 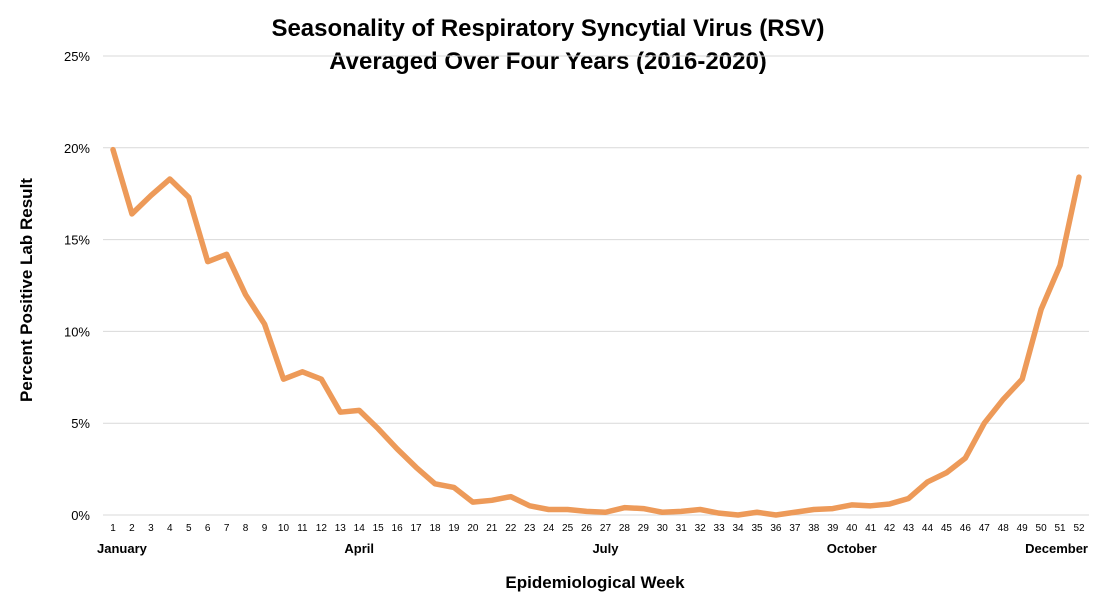 What do you see at coordinates (1004, 528) in the screenshot?
I see `x-tick-label: 48` at bounding box center [1004, 528].